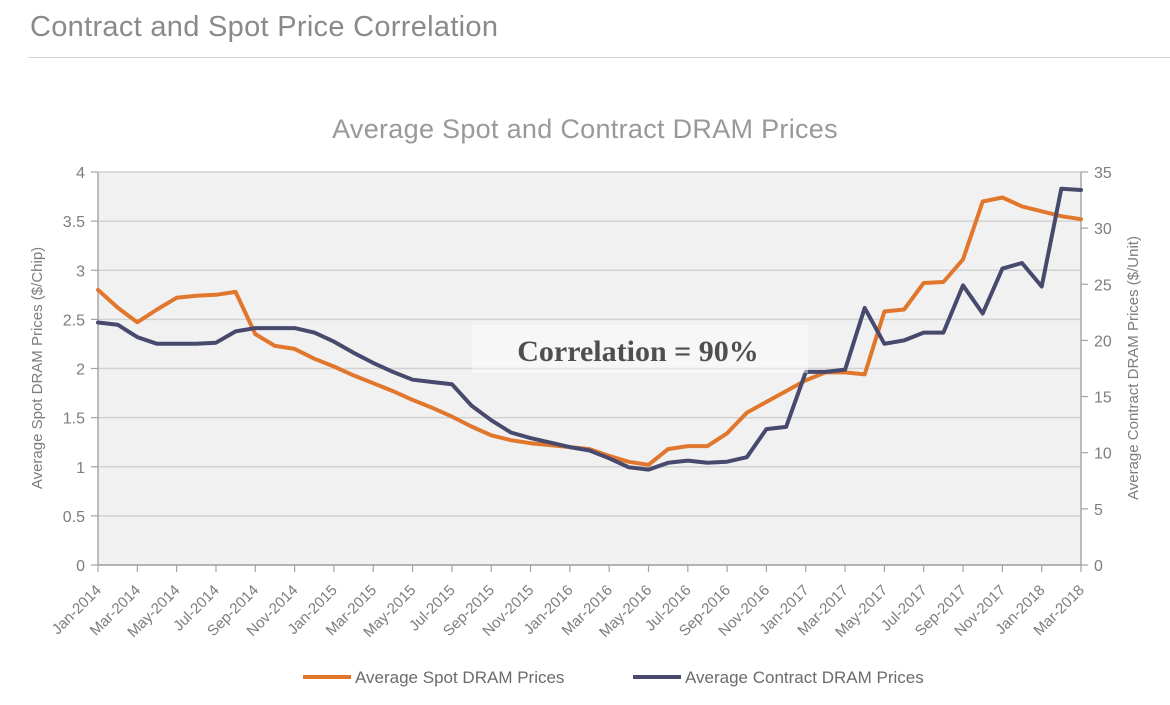 This screenshot has height=705, width=1170. I want to click on y-tick-label-left: 1, so click(80, 468).